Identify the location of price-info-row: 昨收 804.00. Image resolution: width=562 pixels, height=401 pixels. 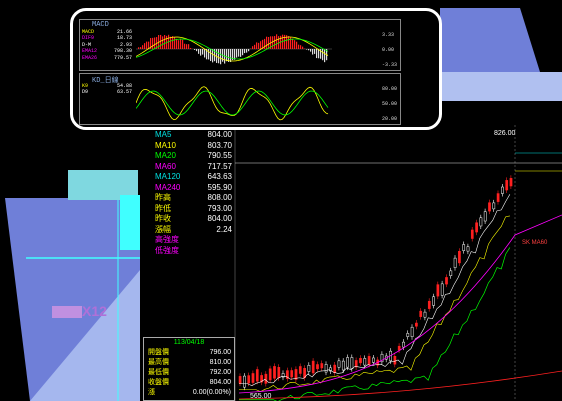
(189, 219).